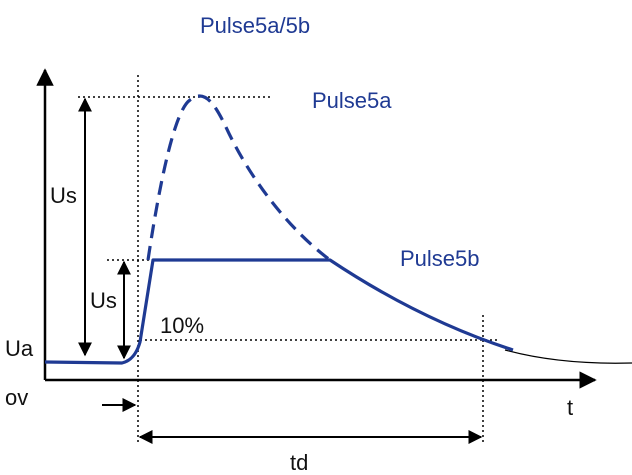  Describe the element at coordinates (352, 100) in the screenshot. I see `pulse5a-label: Pulse5a` at that location.